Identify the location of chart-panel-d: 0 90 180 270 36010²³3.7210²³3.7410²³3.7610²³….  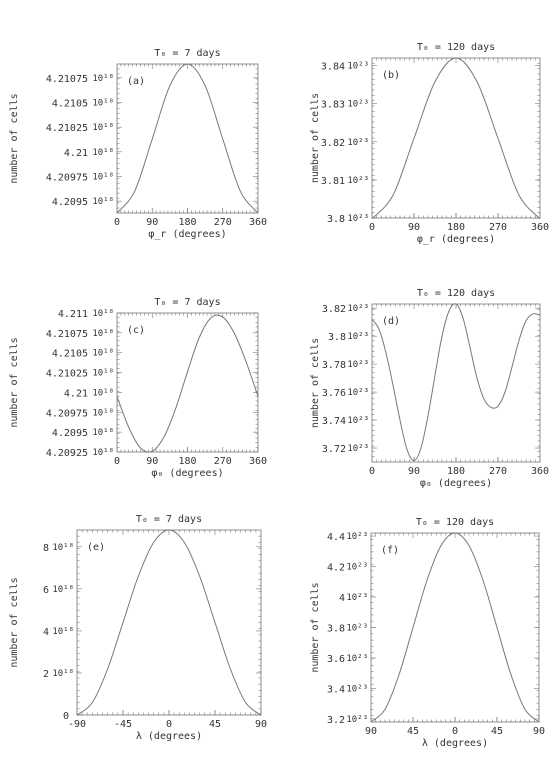
(429, 388).